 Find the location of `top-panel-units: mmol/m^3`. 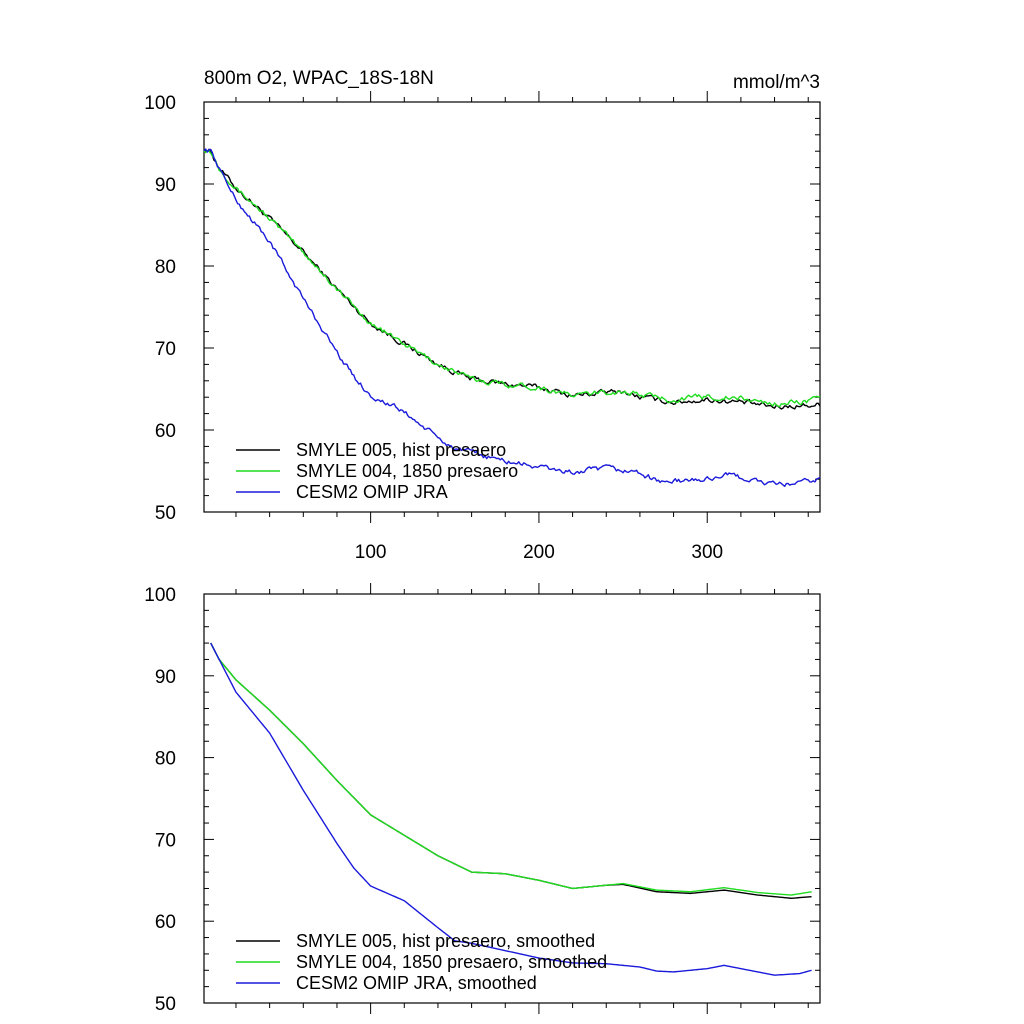

top-panel-units: mmol/m^3 is located at coordinates (776, 82).